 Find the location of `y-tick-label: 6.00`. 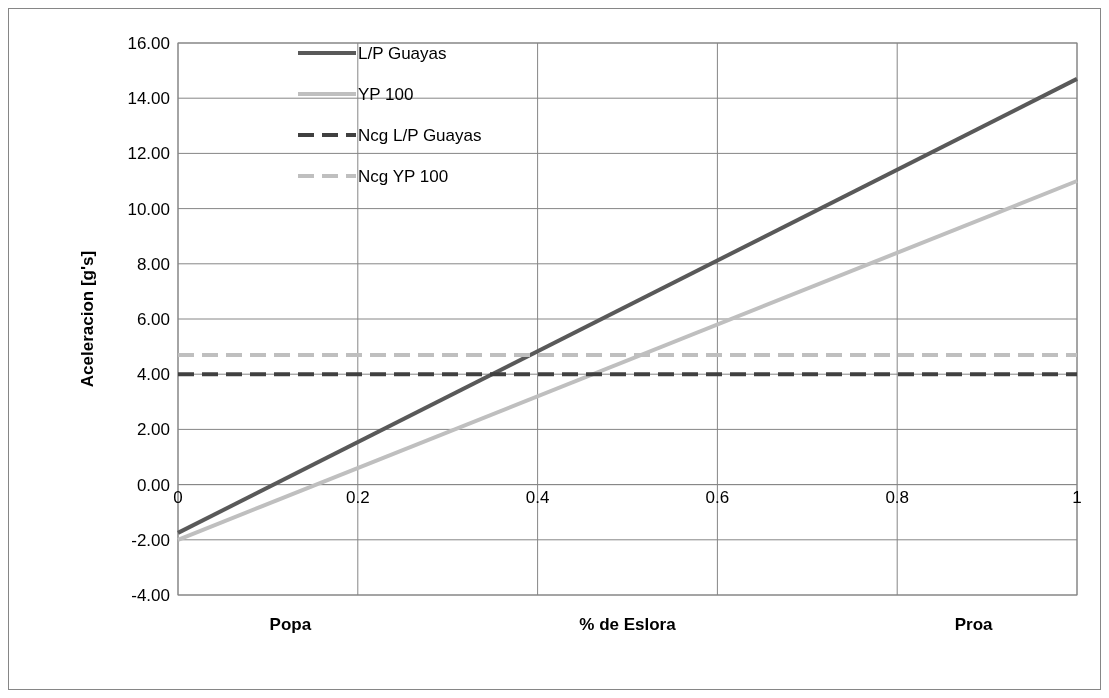

y-tick-label: 6.00 is located at coordinates (153, 319).